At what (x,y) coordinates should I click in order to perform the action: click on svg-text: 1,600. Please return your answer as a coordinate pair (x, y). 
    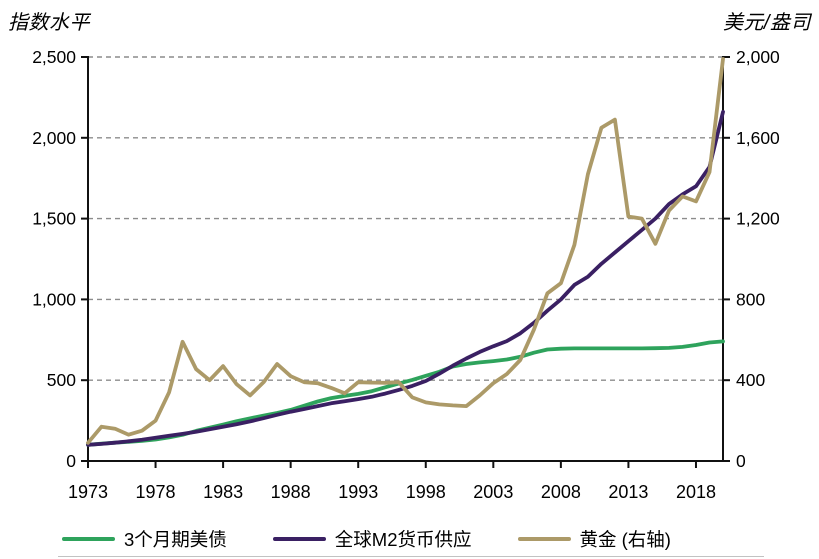
    Looking at the image, I should click on (758, 138).